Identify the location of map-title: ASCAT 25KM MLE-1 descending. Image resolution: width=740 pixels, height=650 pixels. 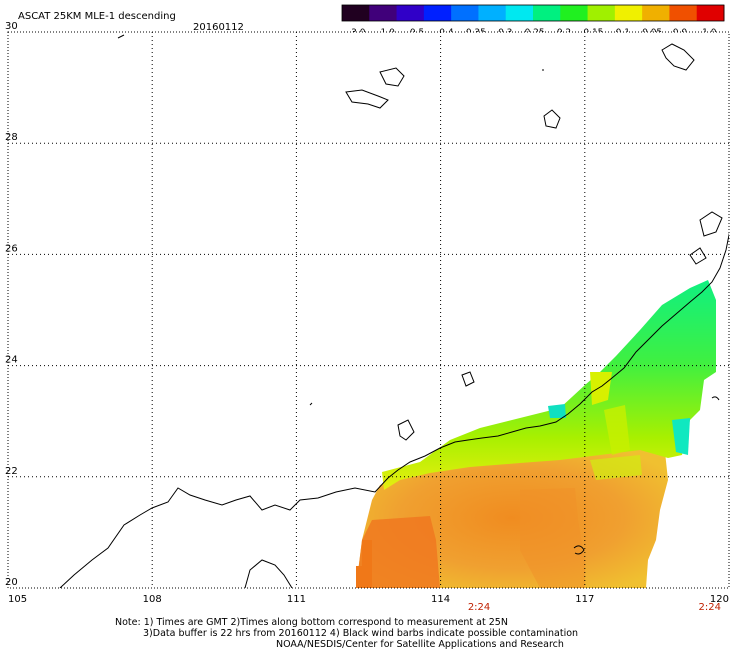
(97, 16).